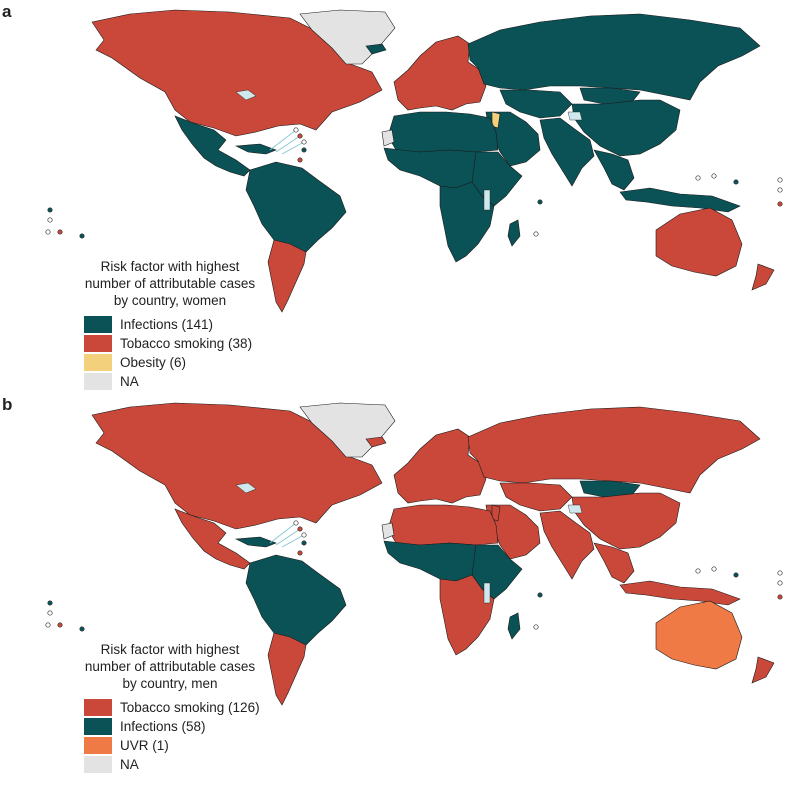 This screenshot has height=786, width=800. I want to click on legend-item: Tobacco smoking (126), so click(202, 707).